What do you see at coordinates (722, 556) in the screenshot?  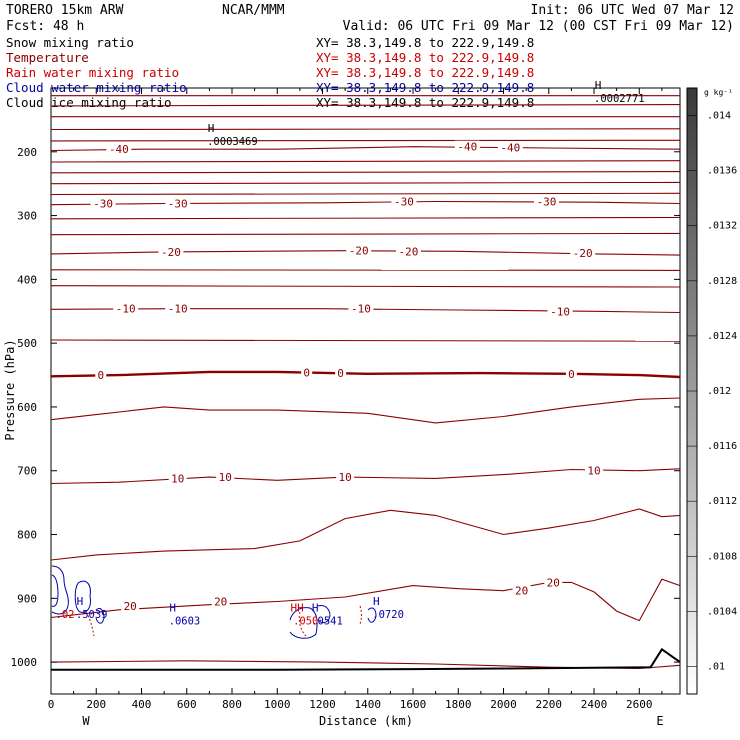 I see `colorbar-tick-label: .0108` at bounding box center [722, 556].